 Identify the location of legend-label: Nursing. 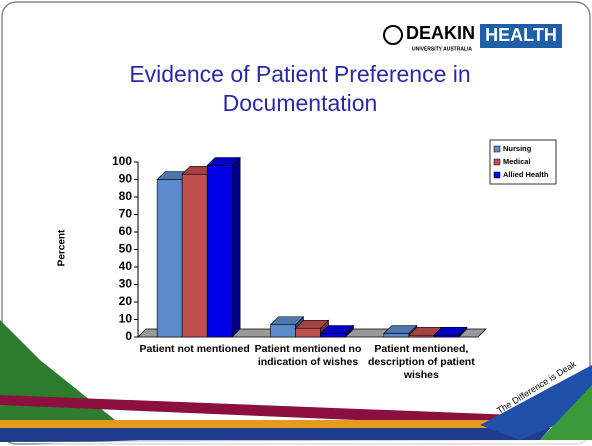
(517, 148).